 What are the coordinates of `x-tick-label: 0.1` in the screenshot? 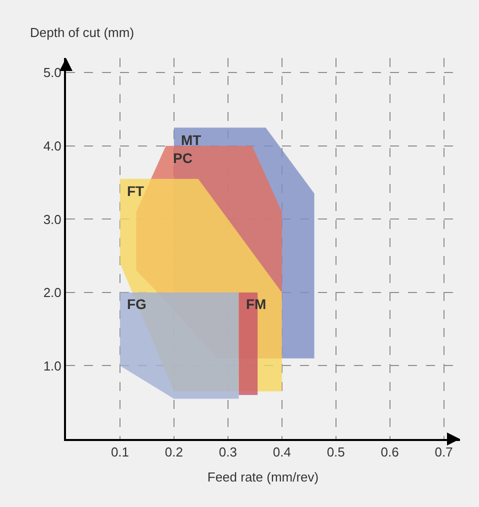 It's located at (120, 452).